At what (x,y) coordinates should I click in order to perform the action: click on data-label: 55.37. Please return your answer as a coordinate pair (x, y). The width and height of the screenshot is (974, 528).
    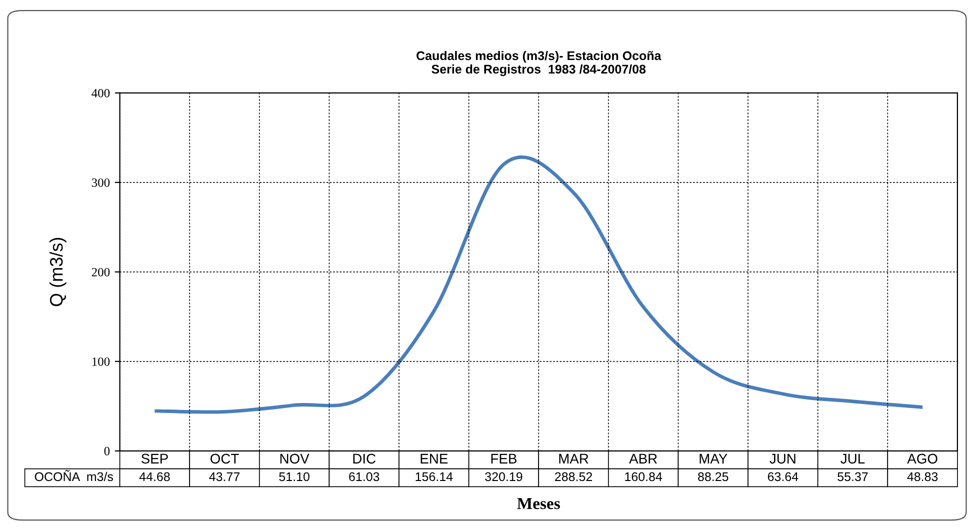
    Looking at the image, I should click on (853, 477).